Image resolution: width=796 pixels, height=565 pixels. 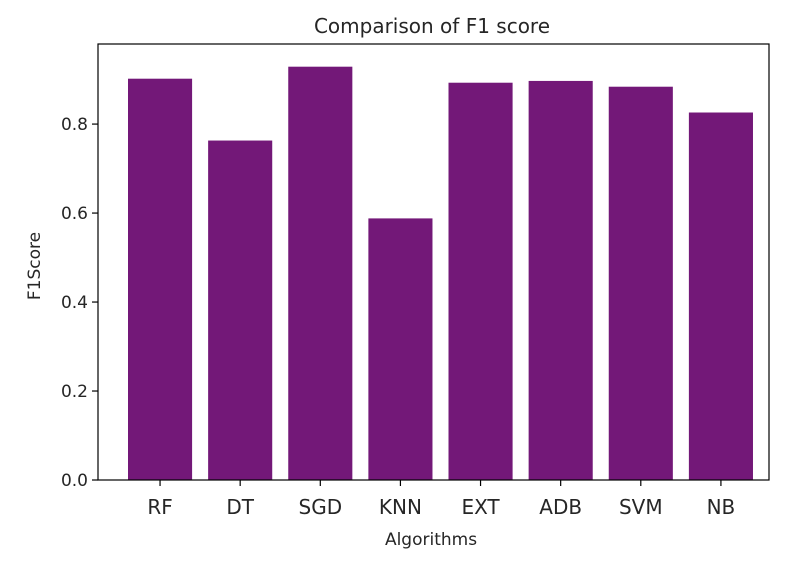 I want to click on y-tick-label: 0.2, so click(x=74, y=392).